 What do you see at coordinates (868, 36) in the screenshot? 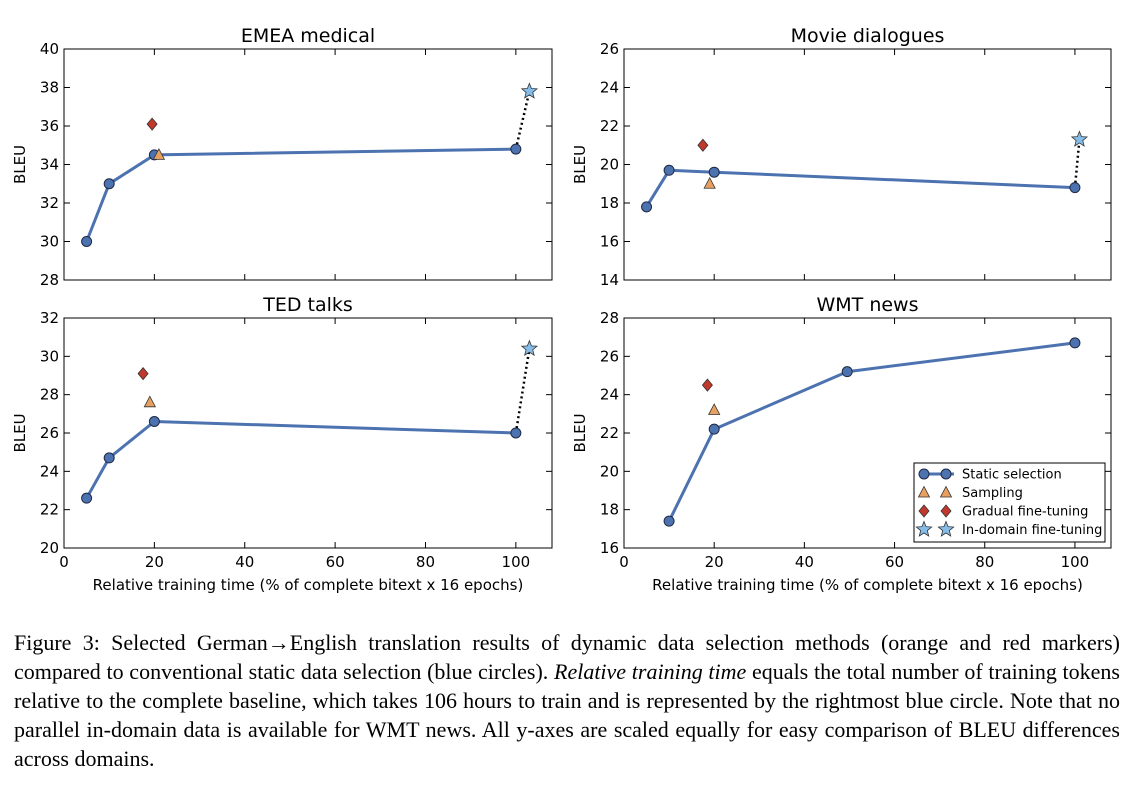
I see `panel-title: Movie dialogues` at bounding box center [868, 36].